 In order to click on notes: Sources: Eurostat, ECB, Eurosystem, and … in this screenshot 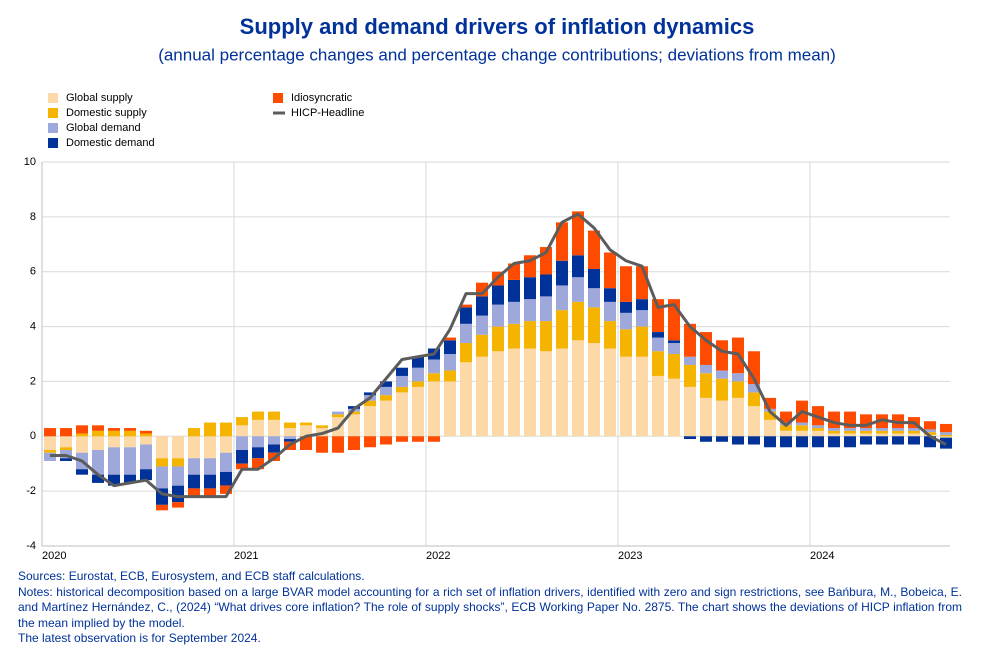, I will do `click(490, 608)`.